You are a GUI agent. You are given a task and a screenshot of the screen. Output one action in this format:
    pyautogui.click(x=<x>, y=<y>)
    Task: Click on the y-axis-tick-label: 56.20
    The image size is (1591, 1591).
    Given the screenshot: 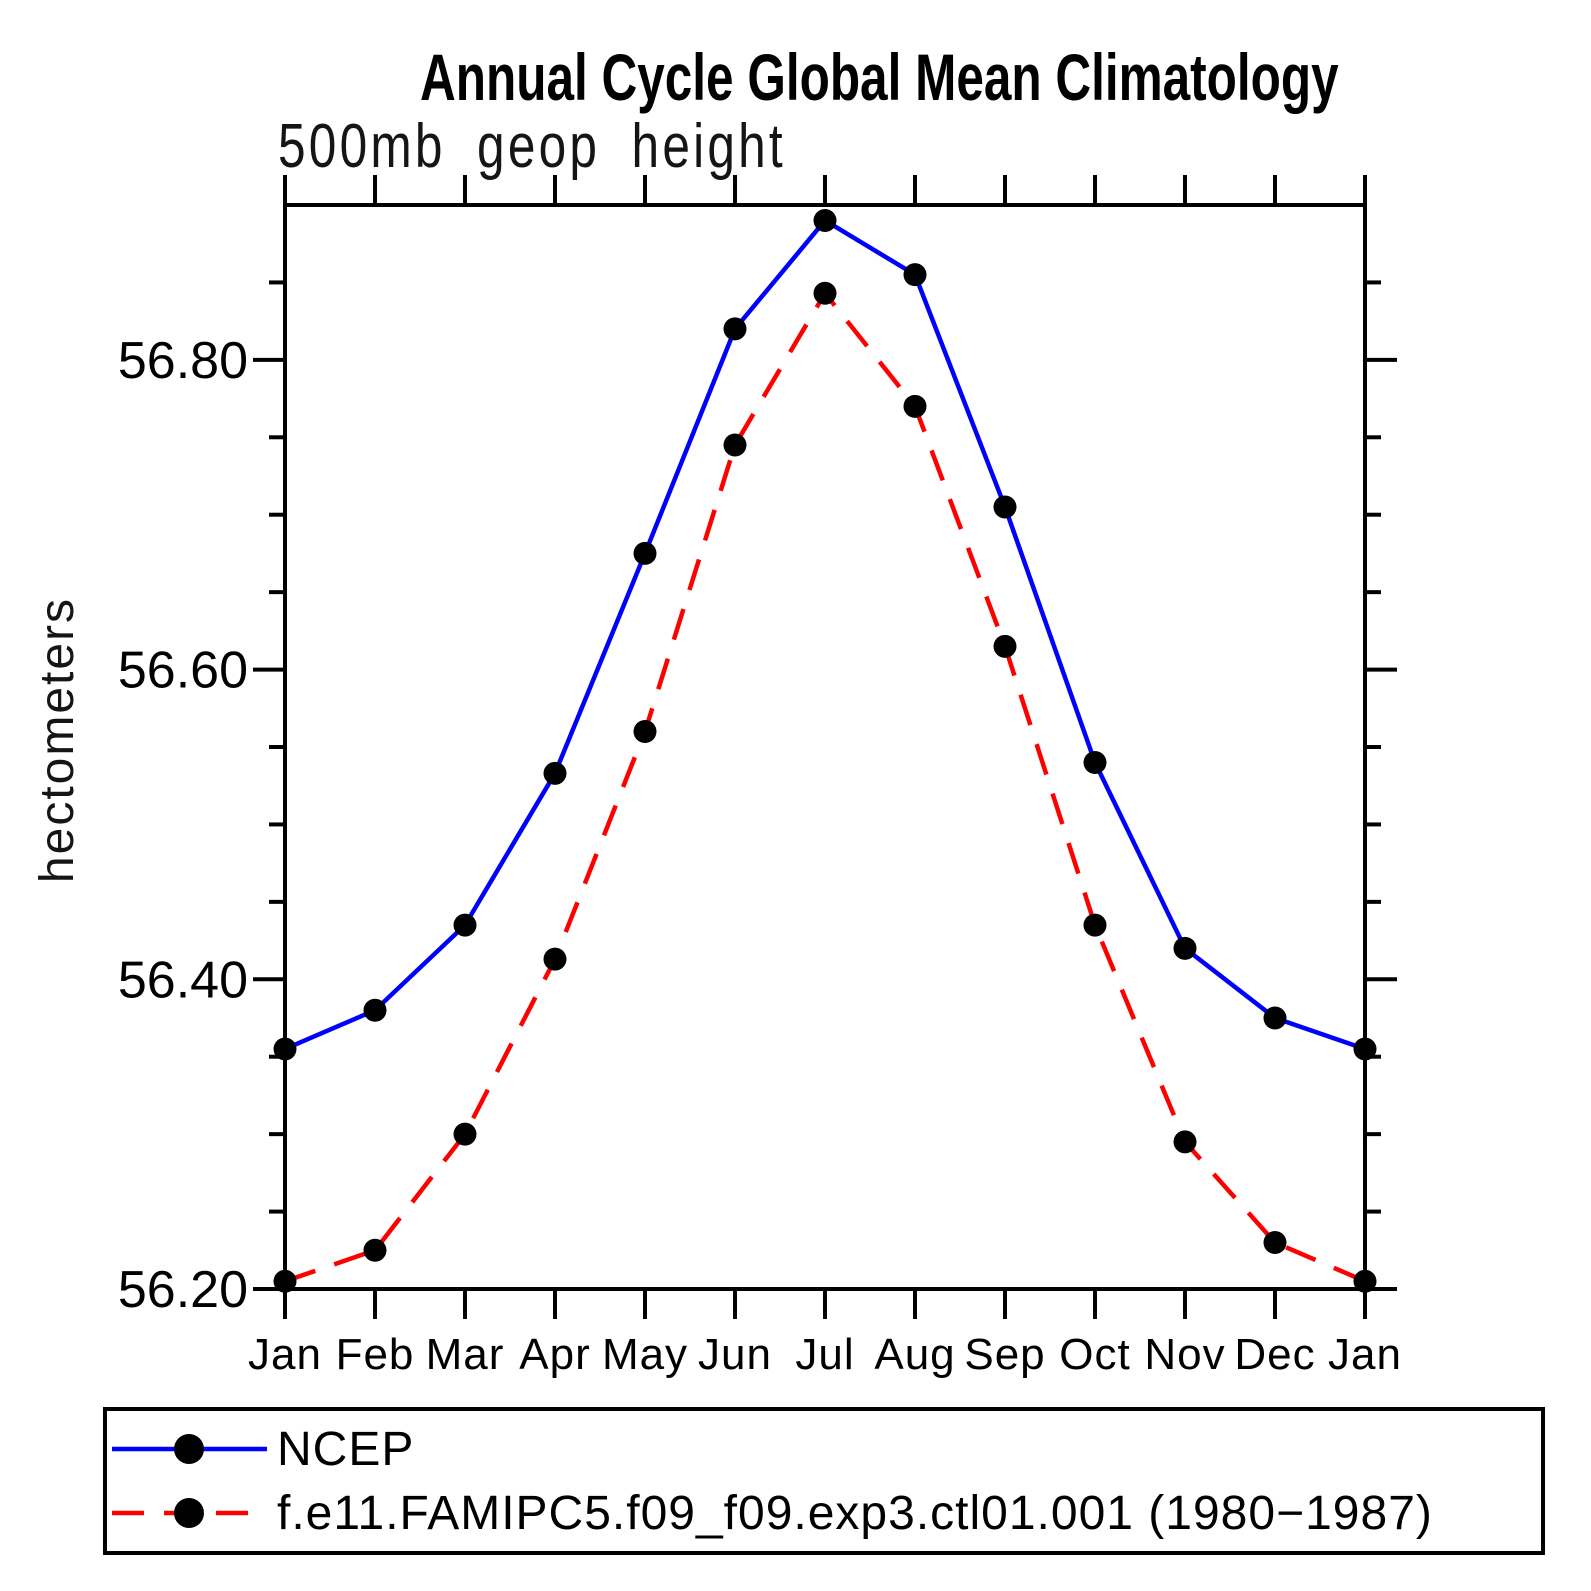 What is the action you would take?
    pyautogui.click(x=183, y=1290)
    